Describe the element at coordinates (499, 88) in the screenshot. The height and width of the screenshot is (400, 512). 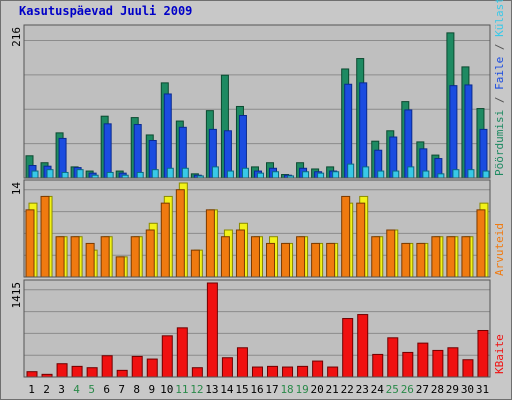
I see `legend-top: Pöördumisi / Faile / Külastajad` at that location.